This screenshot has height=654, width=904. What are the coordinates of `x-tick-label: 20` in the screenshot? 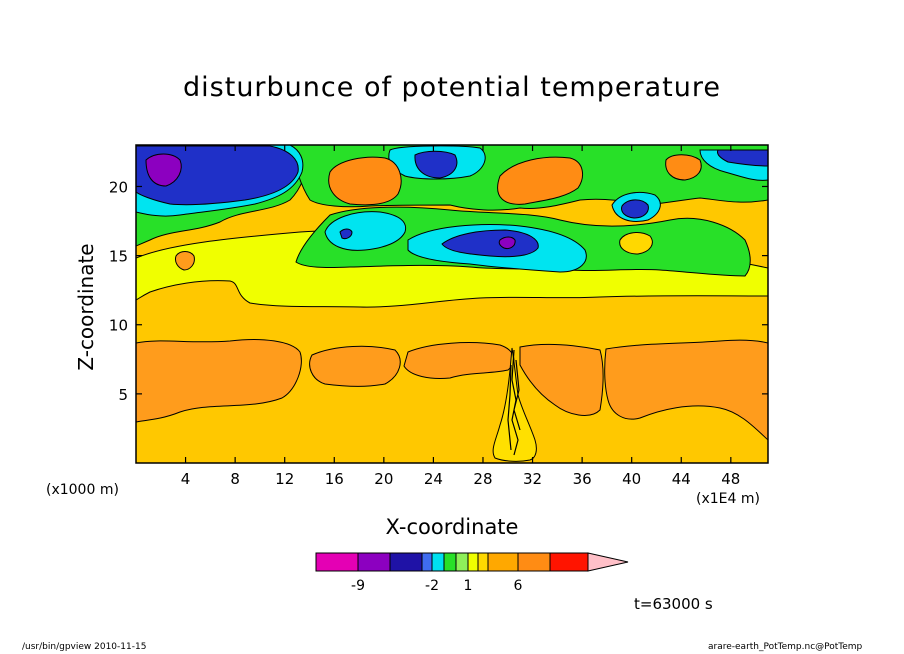 It's located at (383, 479).